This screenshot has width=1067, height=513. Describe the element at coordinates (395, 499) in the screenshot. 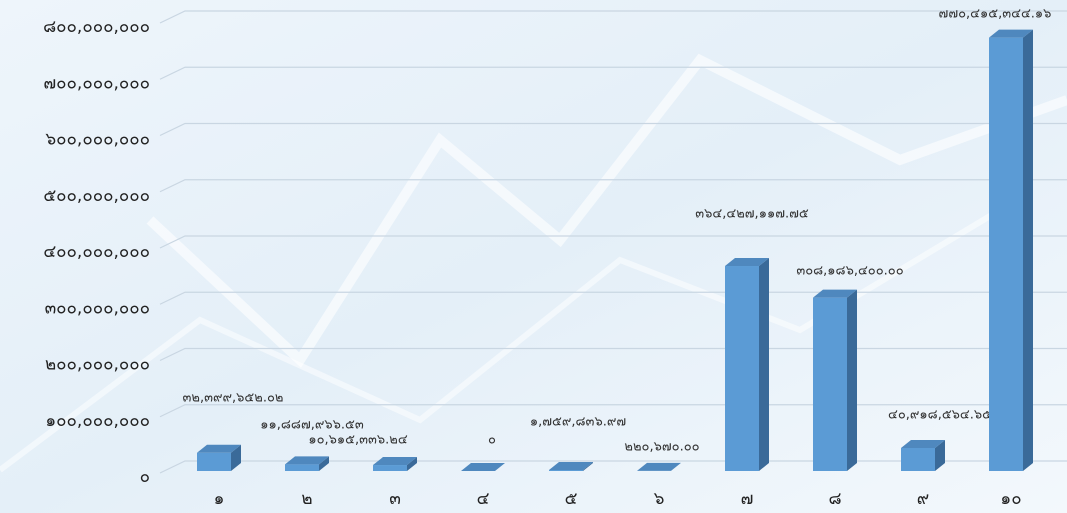

I see `x-tick-label: ๓` at that location.